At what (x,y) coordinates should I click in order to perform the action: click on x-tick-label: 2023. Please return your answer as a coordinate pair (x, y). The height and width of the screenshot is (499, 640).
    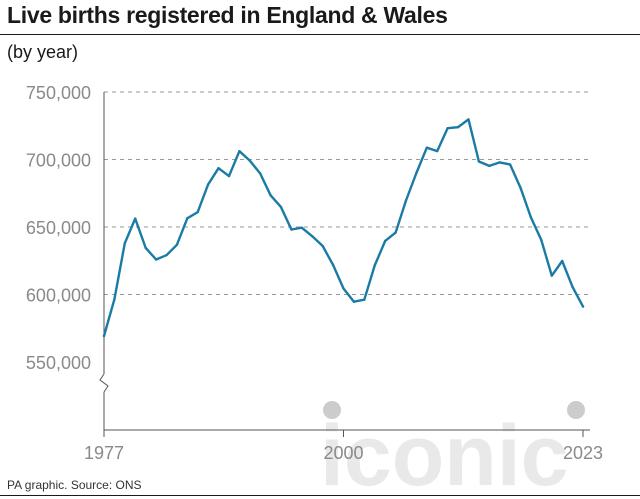
    Looking at the image, I should click on (583, 453).